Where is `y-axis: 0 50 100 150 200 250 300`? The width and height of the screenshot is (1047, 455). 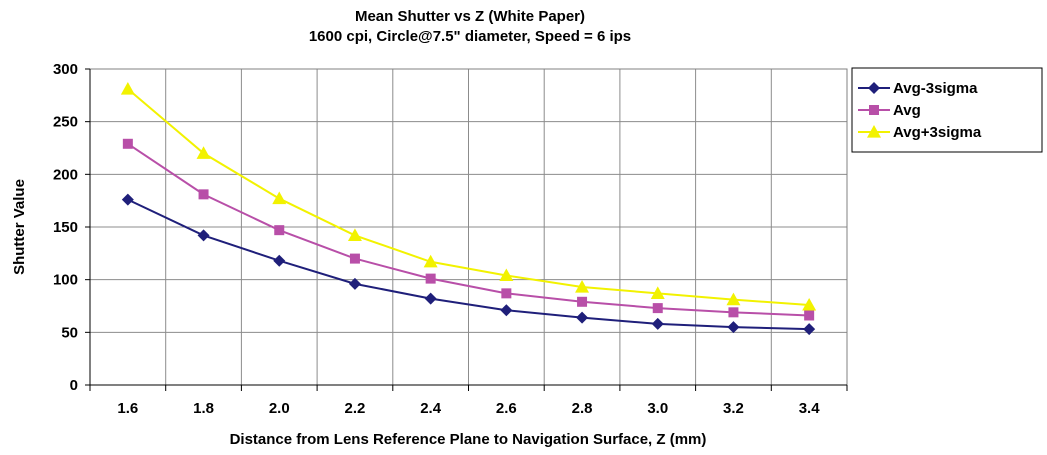 y-axis: 0 50 100 150 200 250 300 is located at coordinates (72, 227).